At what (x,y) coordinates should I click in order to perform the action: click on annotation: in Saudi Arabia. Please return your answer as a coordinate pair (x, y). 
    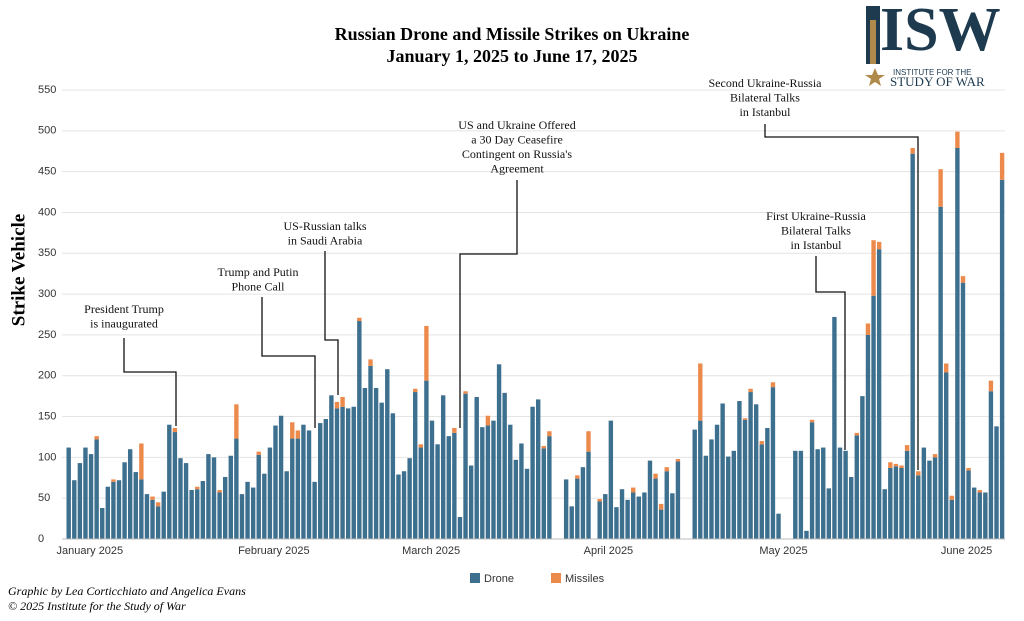
    Looking at the image, I should click on (325, 240).